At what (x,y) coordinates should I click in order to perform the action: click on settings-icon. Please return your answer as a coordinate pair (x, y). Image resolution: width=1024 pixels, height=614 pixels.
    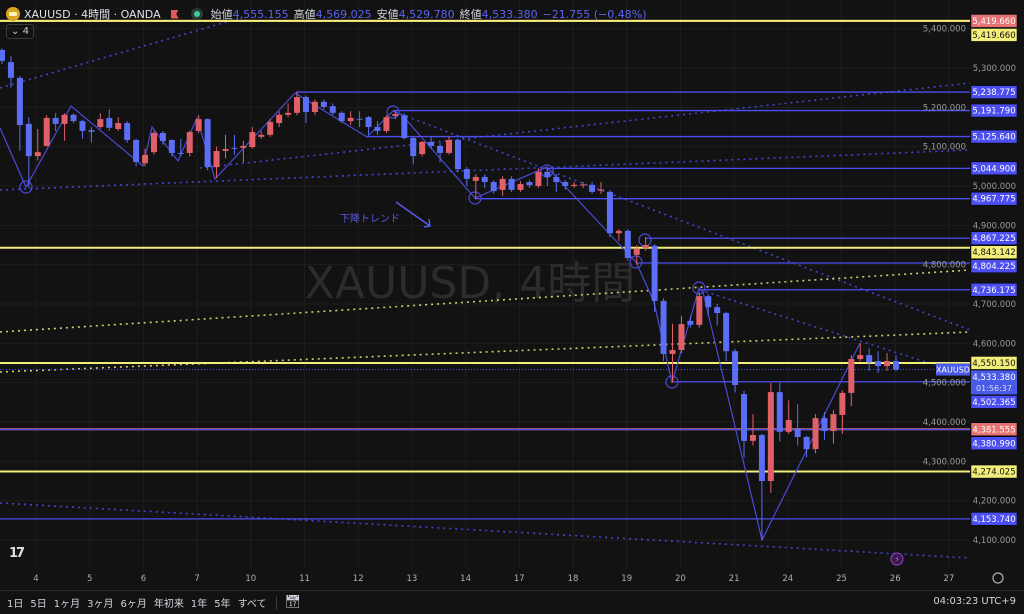
    Looking at the image, I should click on (998, 578).